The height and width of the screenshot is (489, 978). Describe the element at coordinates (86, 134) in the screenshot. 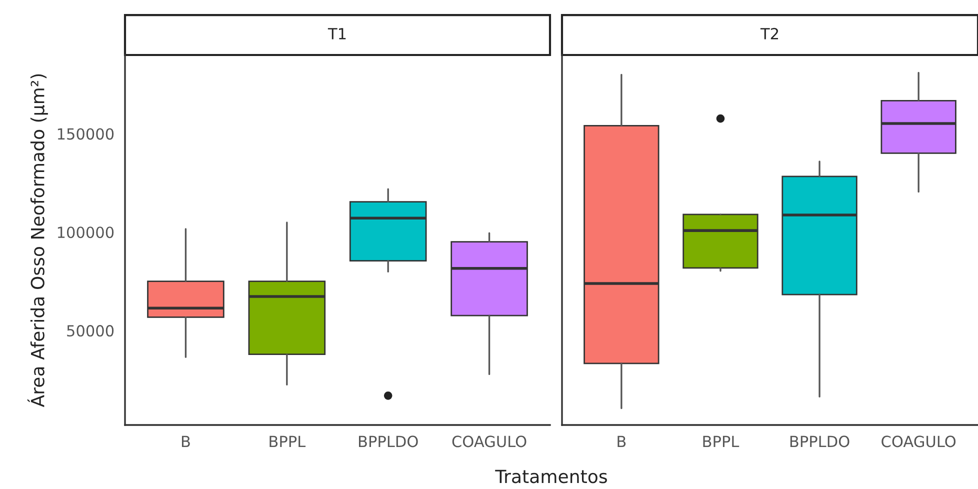

I see `y-tick-label: 150000` at that location.